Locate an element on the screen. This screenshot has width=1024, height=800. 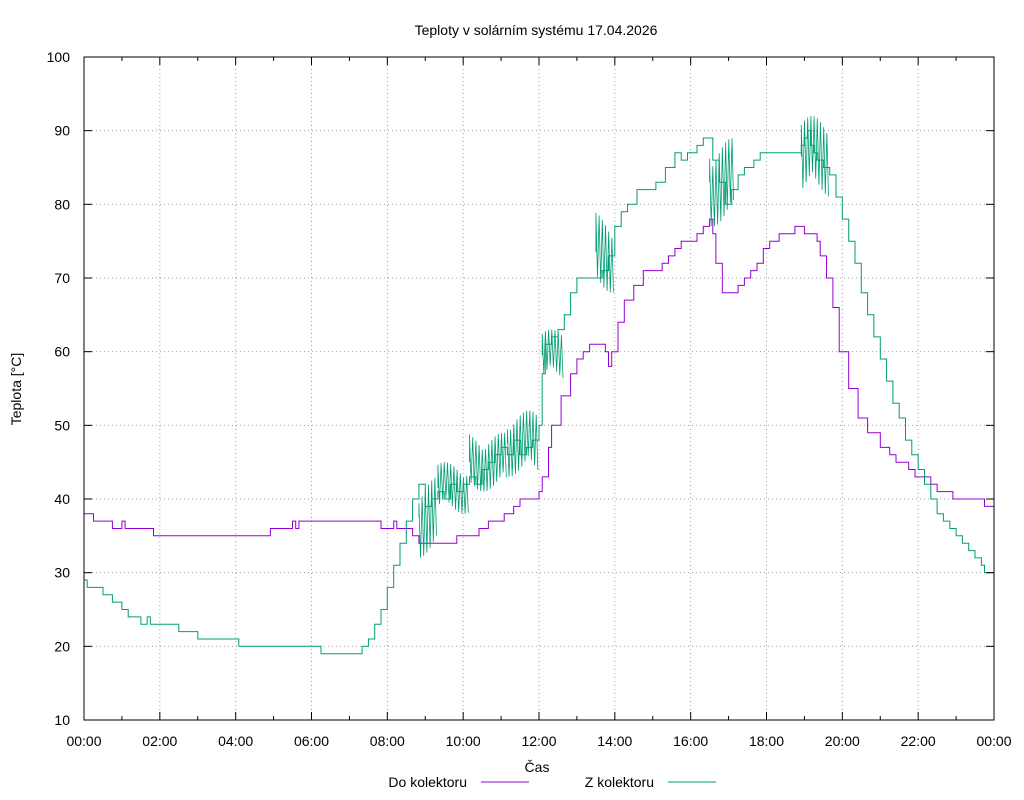
chart-title: Teploty v solárním systému 17.04.2026 is located at coordinates (536, 30).